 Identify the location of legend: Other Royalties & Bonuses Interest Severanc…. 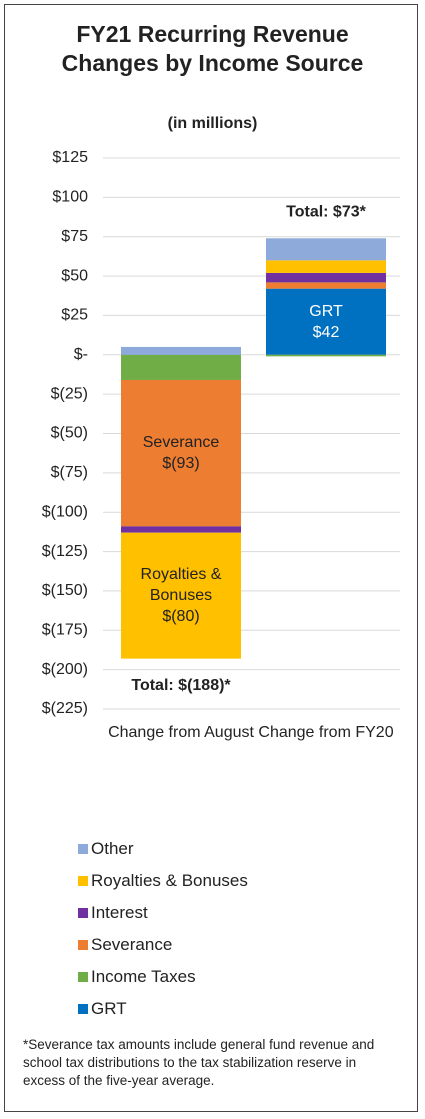
(163, 929).